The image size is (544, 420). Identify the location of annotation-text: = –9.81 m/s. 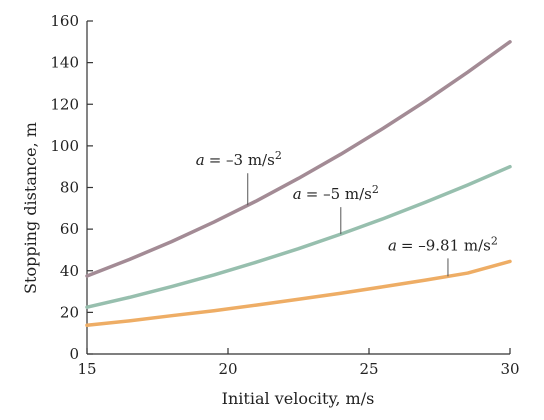
(446, 245).